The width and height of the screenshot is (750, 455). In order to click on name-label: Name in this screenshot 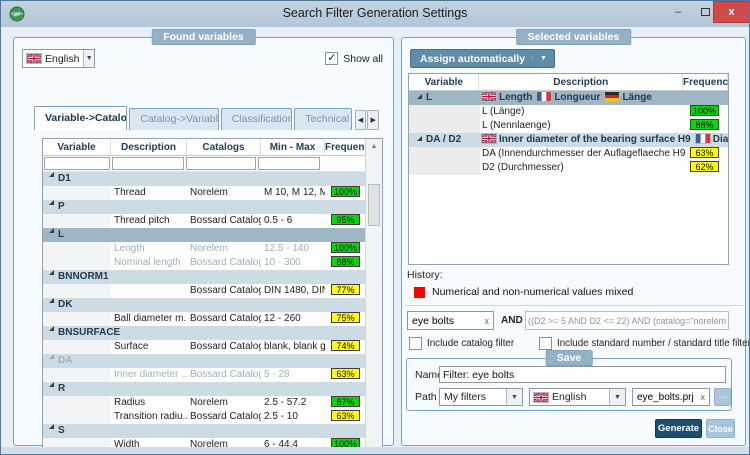, I will do `click(429, 375)`.